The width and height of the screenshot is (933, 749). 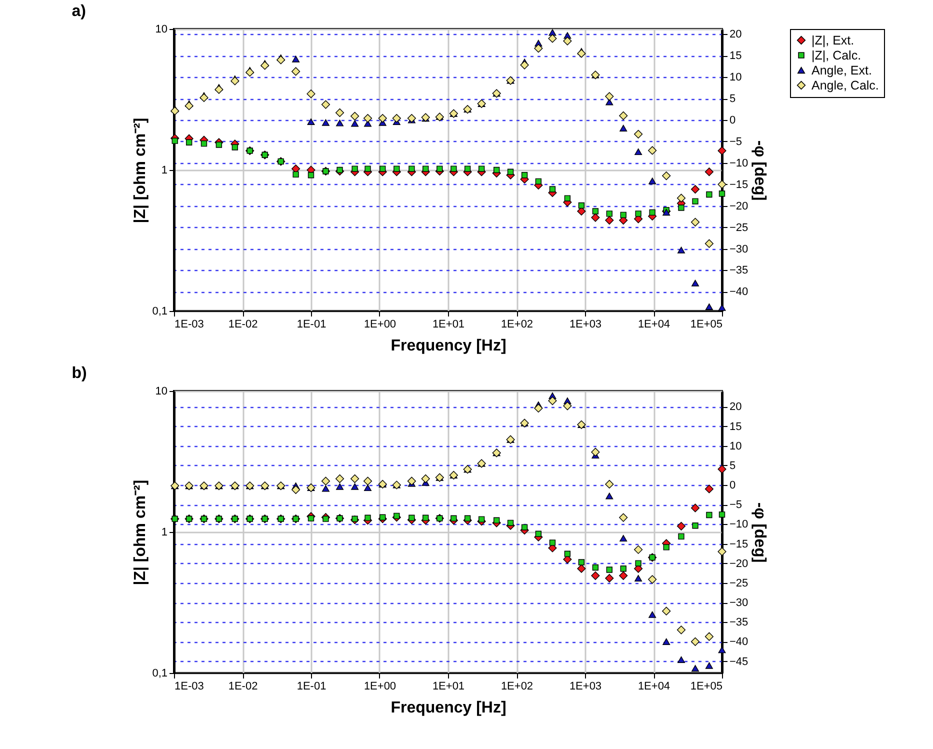 I want to click on chart-title: b), so click(x=79, y=373).